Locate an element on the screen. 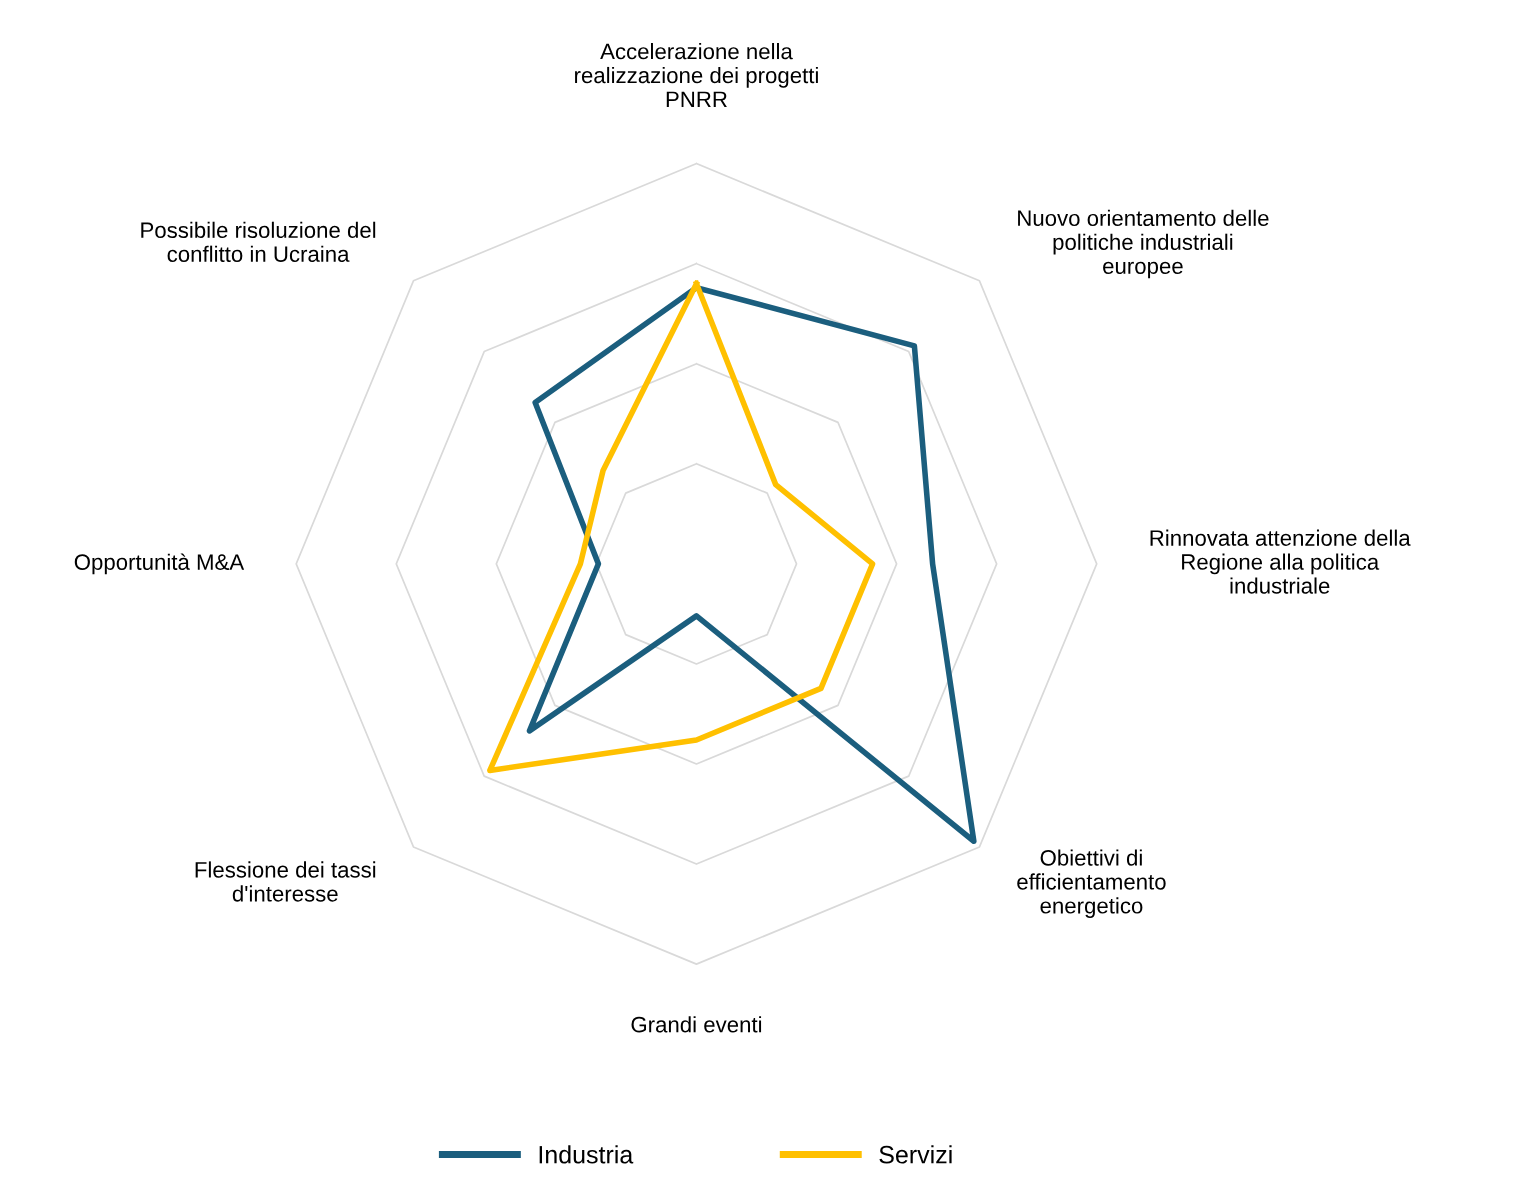  spoke-label: Accelerazione nella realizzazione dei progetti PNRR is located at coordinates (696, 74).